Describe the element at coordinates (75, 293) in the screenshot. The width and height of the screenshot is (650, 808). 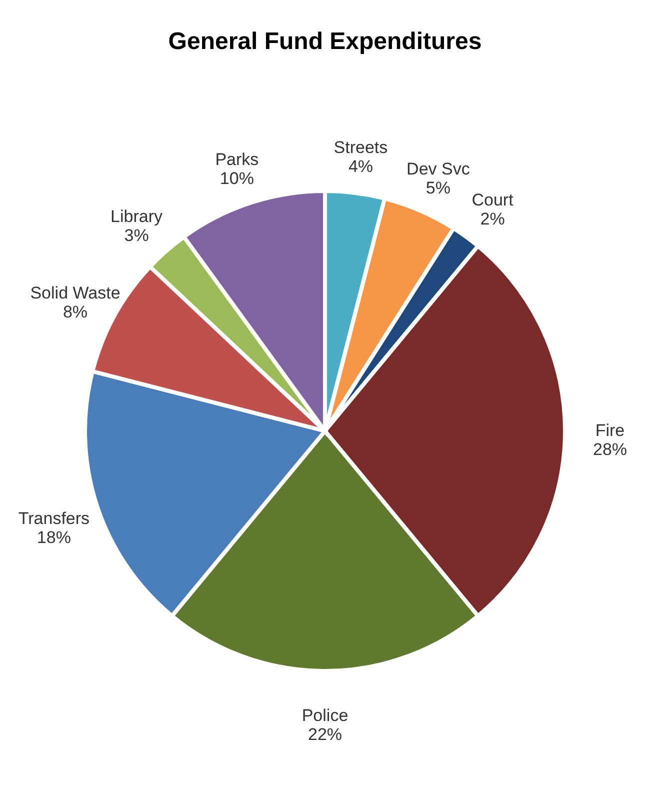
I see `slice-label: Solid Waste` at that location.